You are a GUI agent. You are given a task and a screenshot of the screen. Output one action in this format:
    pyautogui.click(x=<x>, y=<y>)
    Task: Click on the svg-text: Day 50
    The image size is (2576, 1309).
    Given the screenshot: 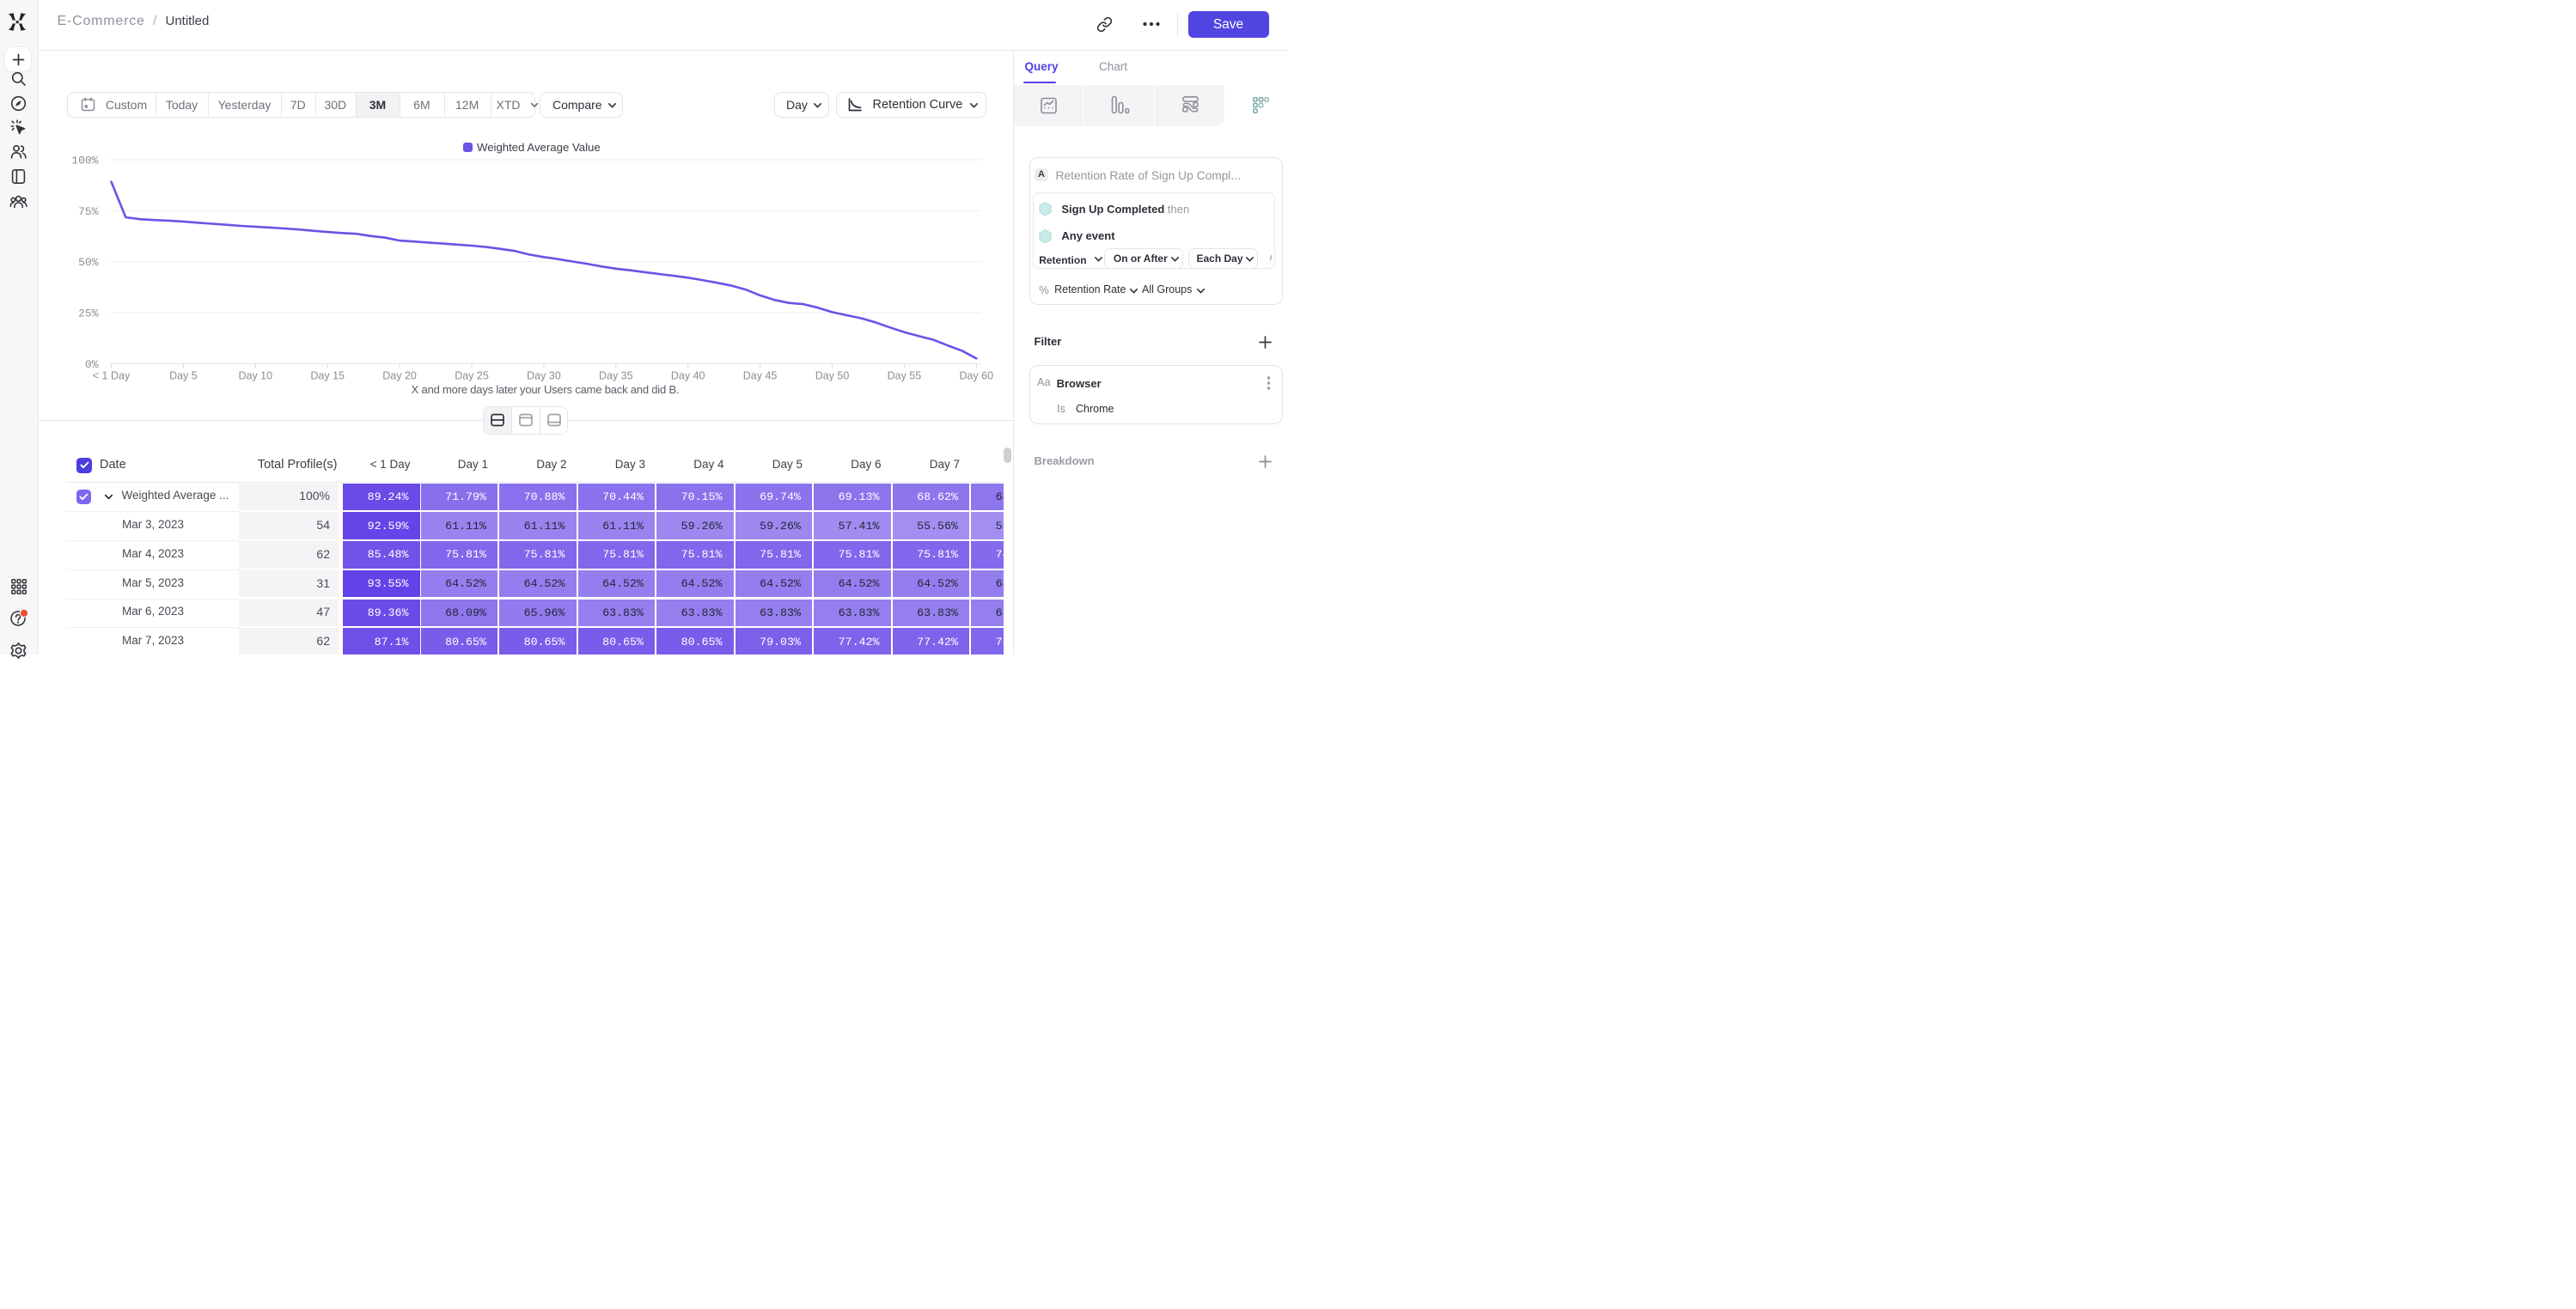 What is the action you would take?
    pyautogui.click(x=832, y=375)
    